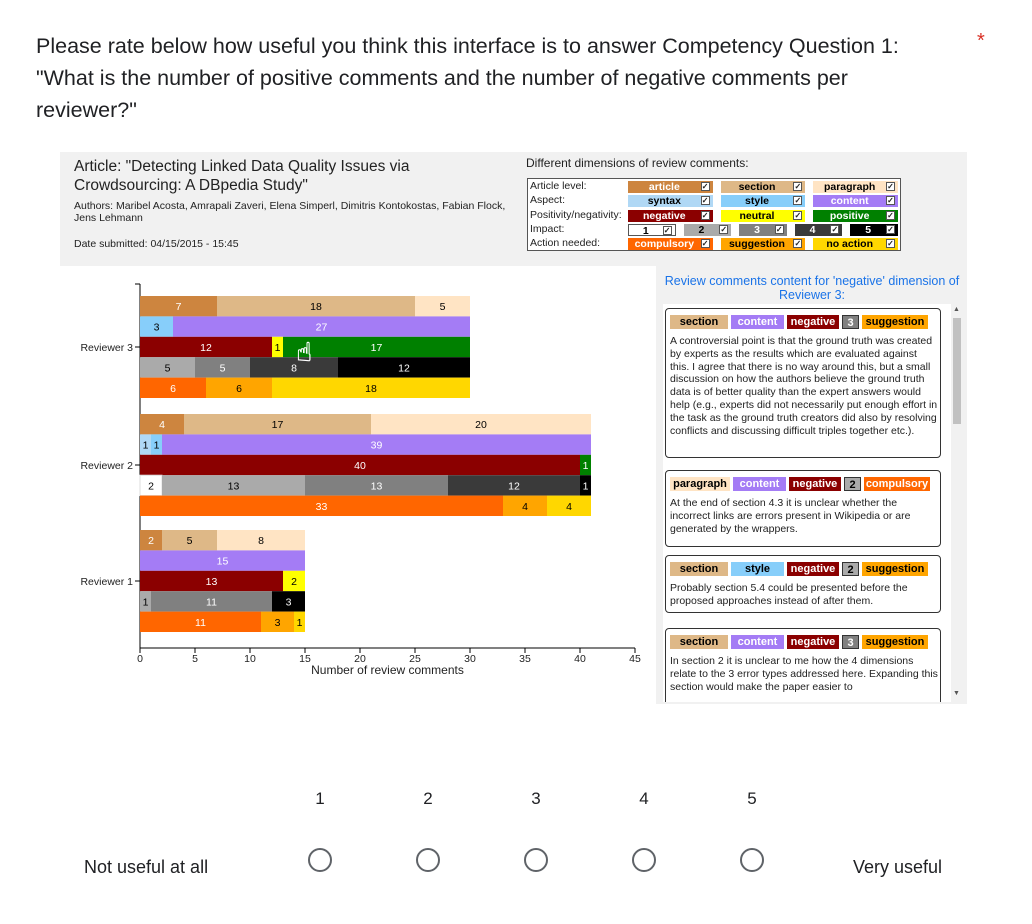  Describe the element at coordinates (956, 693) in the screenshot. I see `scroll-down-icon: ▼` at that location.